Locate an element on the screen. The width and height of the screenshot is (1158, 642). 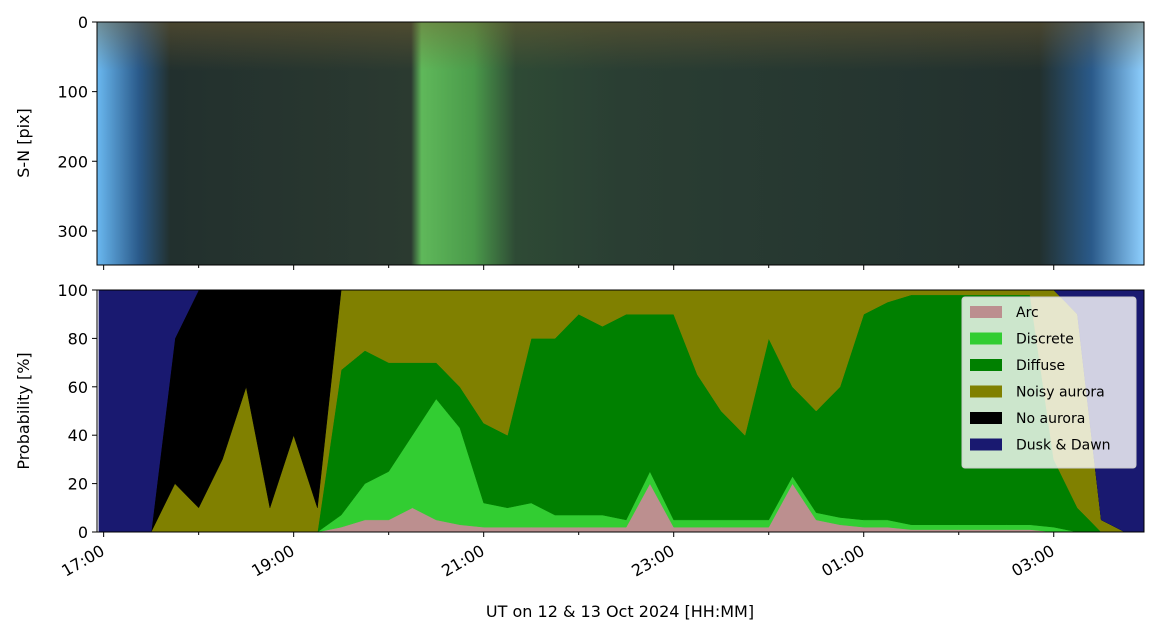
x-tick-label: 17:00 is located at coordinates (82, 561).